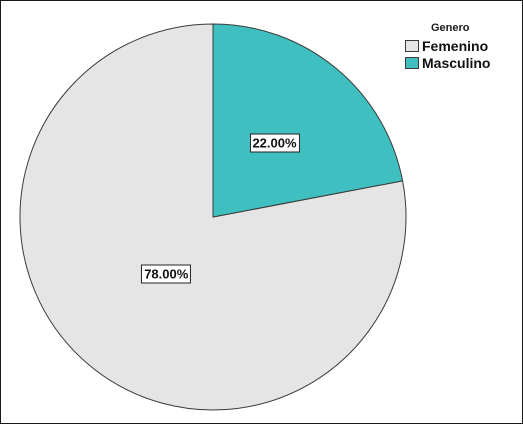  I want to click on legend-item-femenino: Femenino, so click(460, 45).